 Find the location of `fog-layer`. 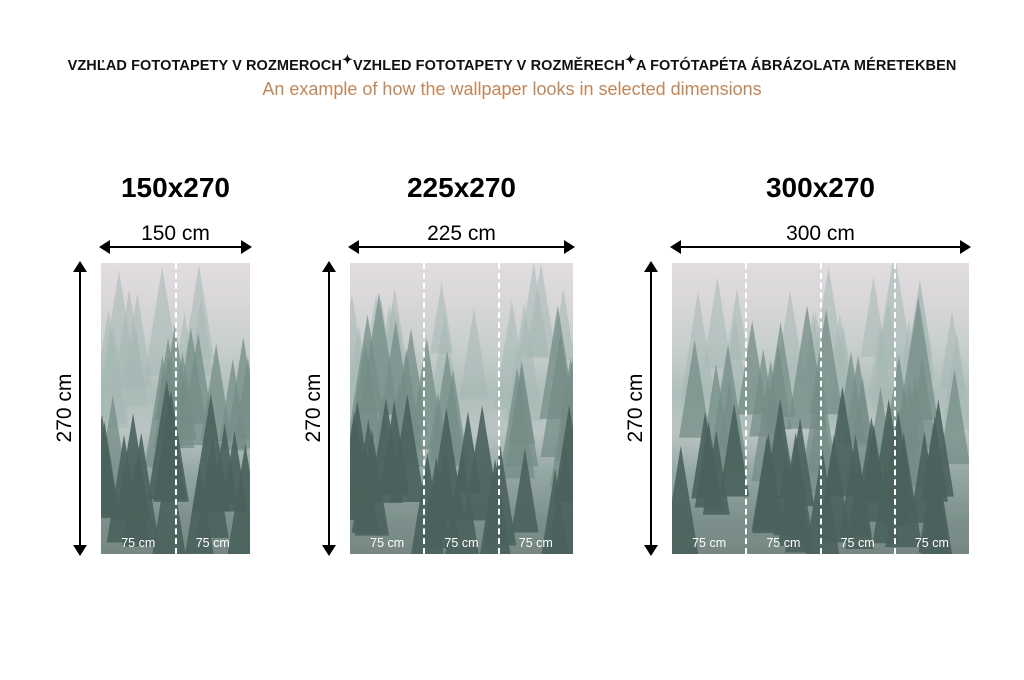

fog-layer is located at coordinates (461, 408).